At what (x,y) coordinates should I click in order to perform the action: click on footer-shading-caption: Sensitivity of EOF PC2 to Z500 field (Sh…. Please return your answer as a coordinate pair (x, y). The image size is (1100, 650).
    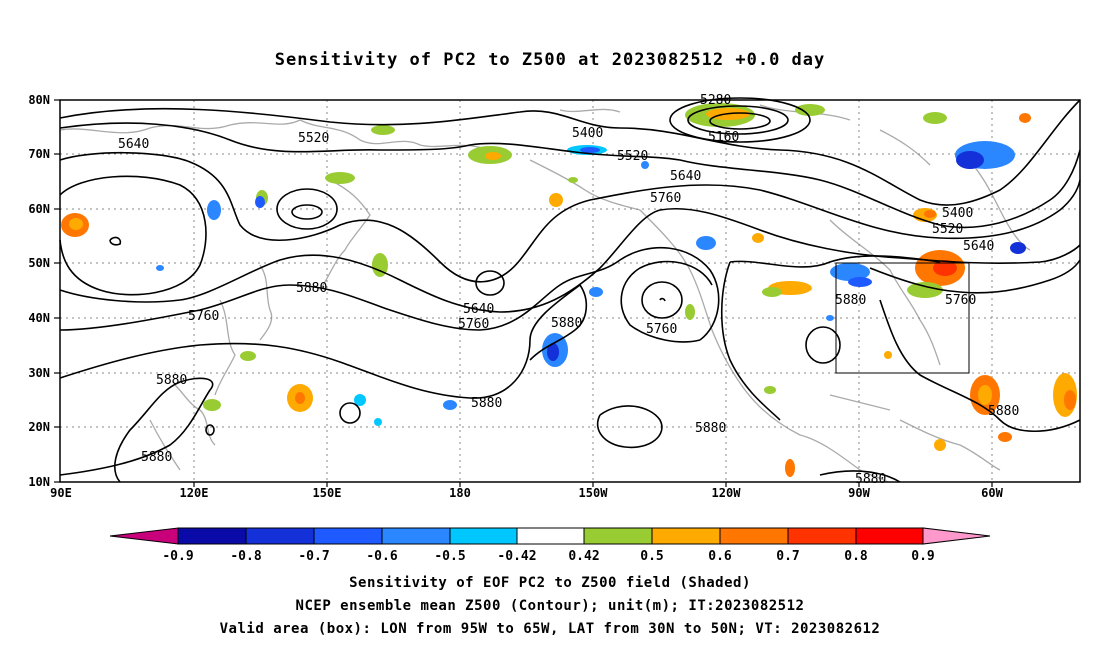
    Looking at the image, I should click on (550, 583).